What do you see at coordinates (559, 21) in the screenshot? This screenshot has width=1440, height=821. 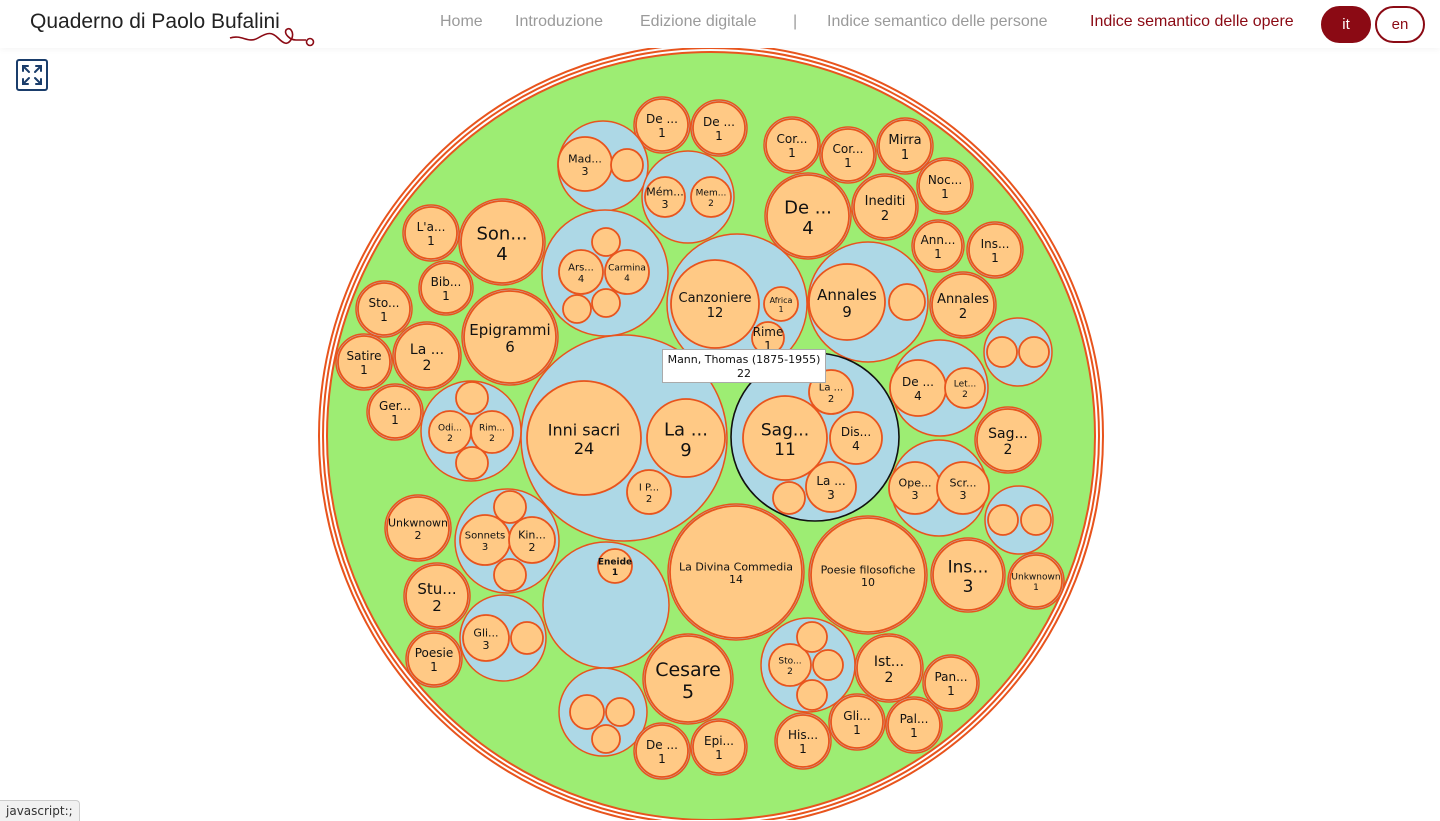 I see `nav-introduzione: Introduzione` at bounding box center [559, 21].